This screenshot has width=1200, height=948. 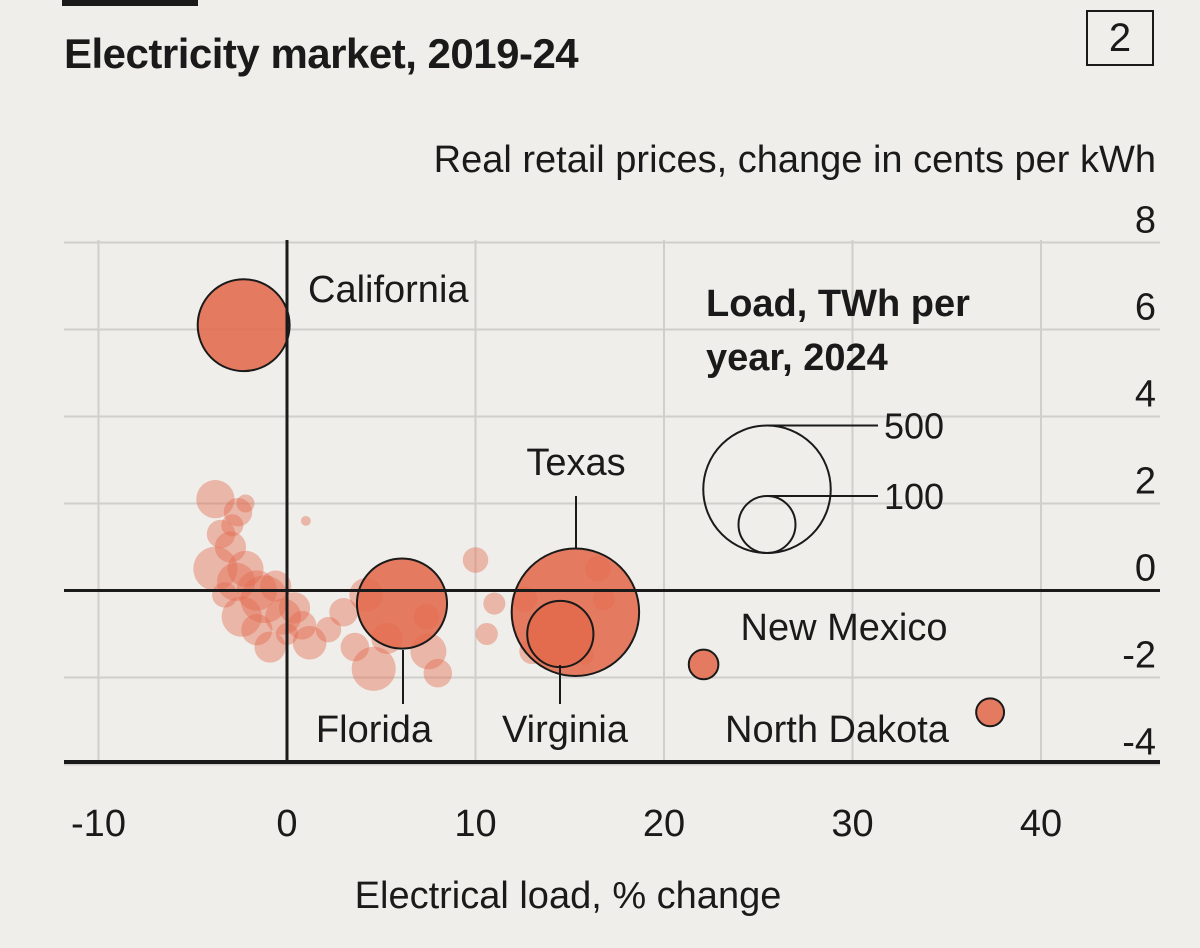 I want to click on chart-title: Electricity market, 2019-24, so click(x=321, y=53).